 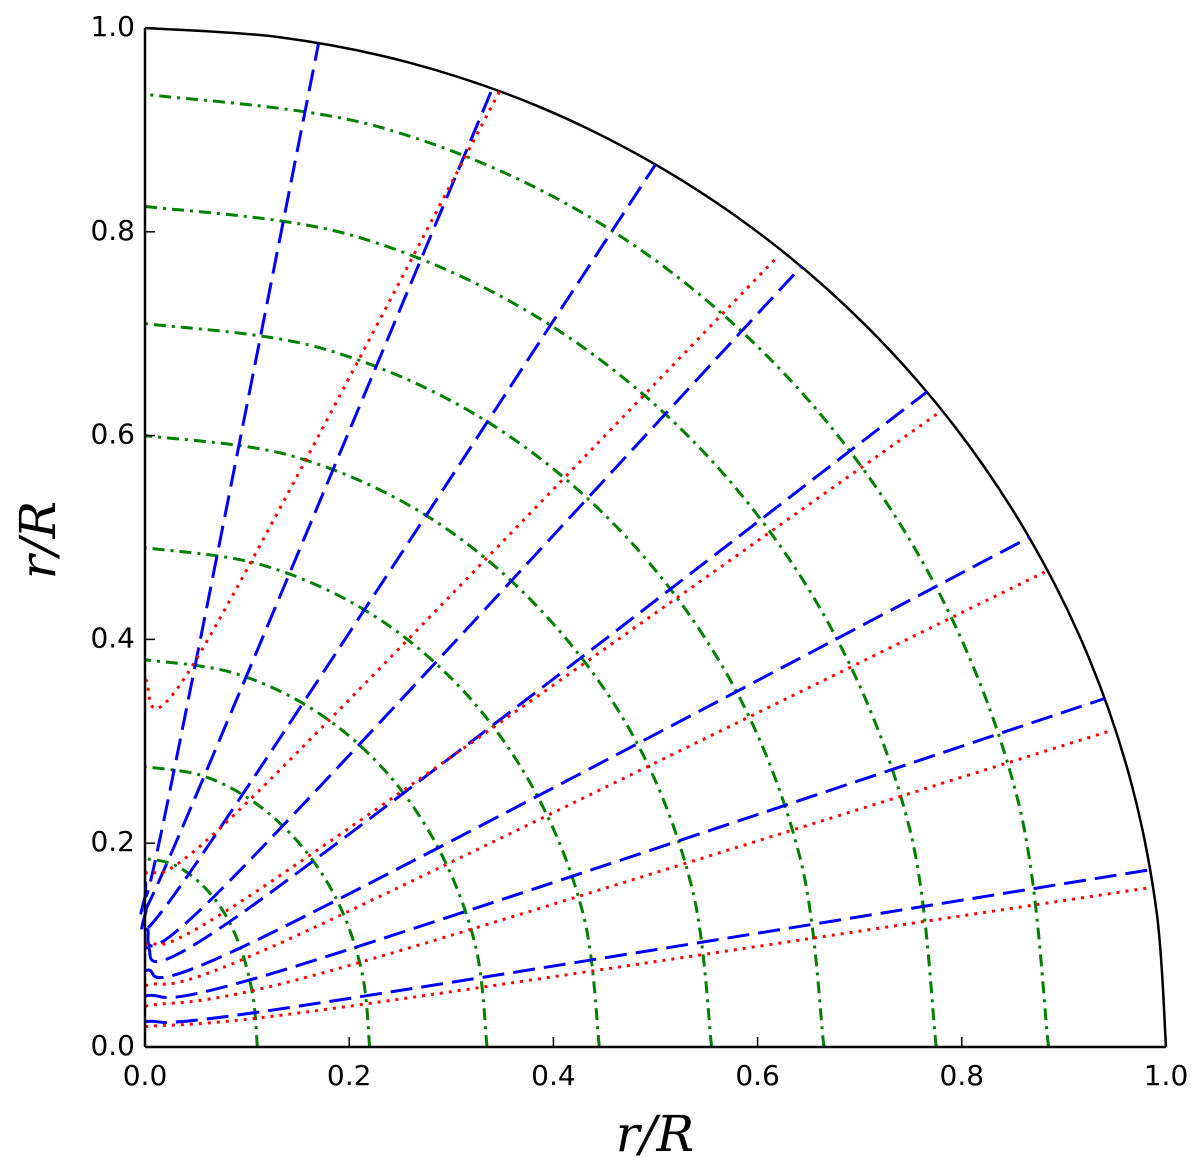 I want to click on y-tick-label: 0.0, so click(x=112, y=1045).